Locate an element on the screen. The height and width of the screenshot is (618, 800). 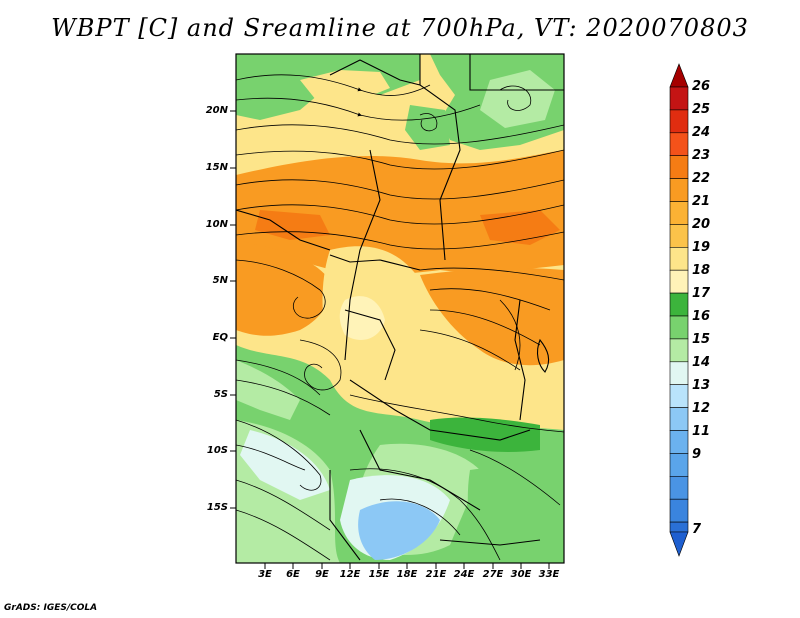
colorbar-label: 12 is located at coordinates (701, 408).